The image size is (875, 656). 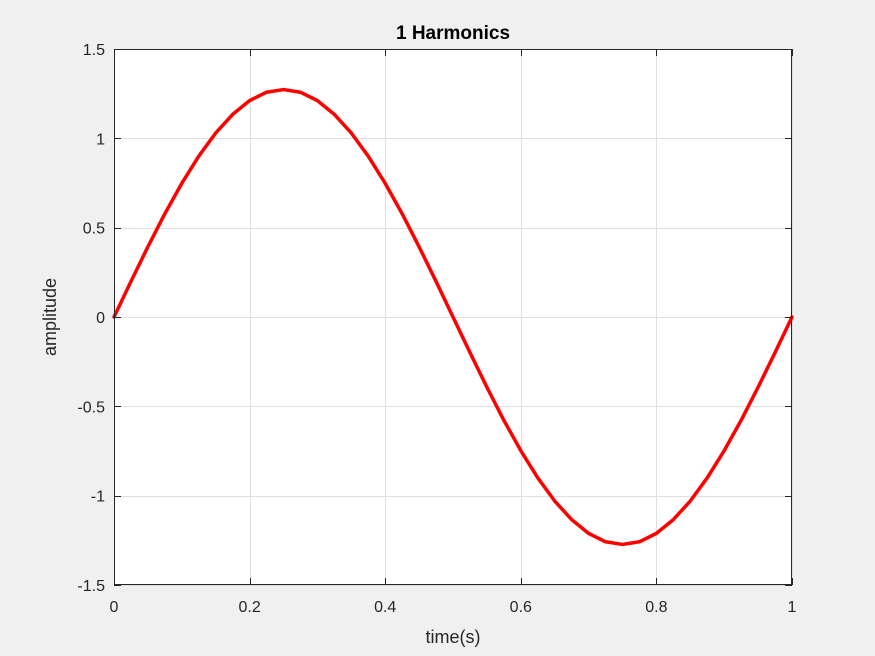 I want to click on x-tick-label: 0.2, so click(x=249, y=607).